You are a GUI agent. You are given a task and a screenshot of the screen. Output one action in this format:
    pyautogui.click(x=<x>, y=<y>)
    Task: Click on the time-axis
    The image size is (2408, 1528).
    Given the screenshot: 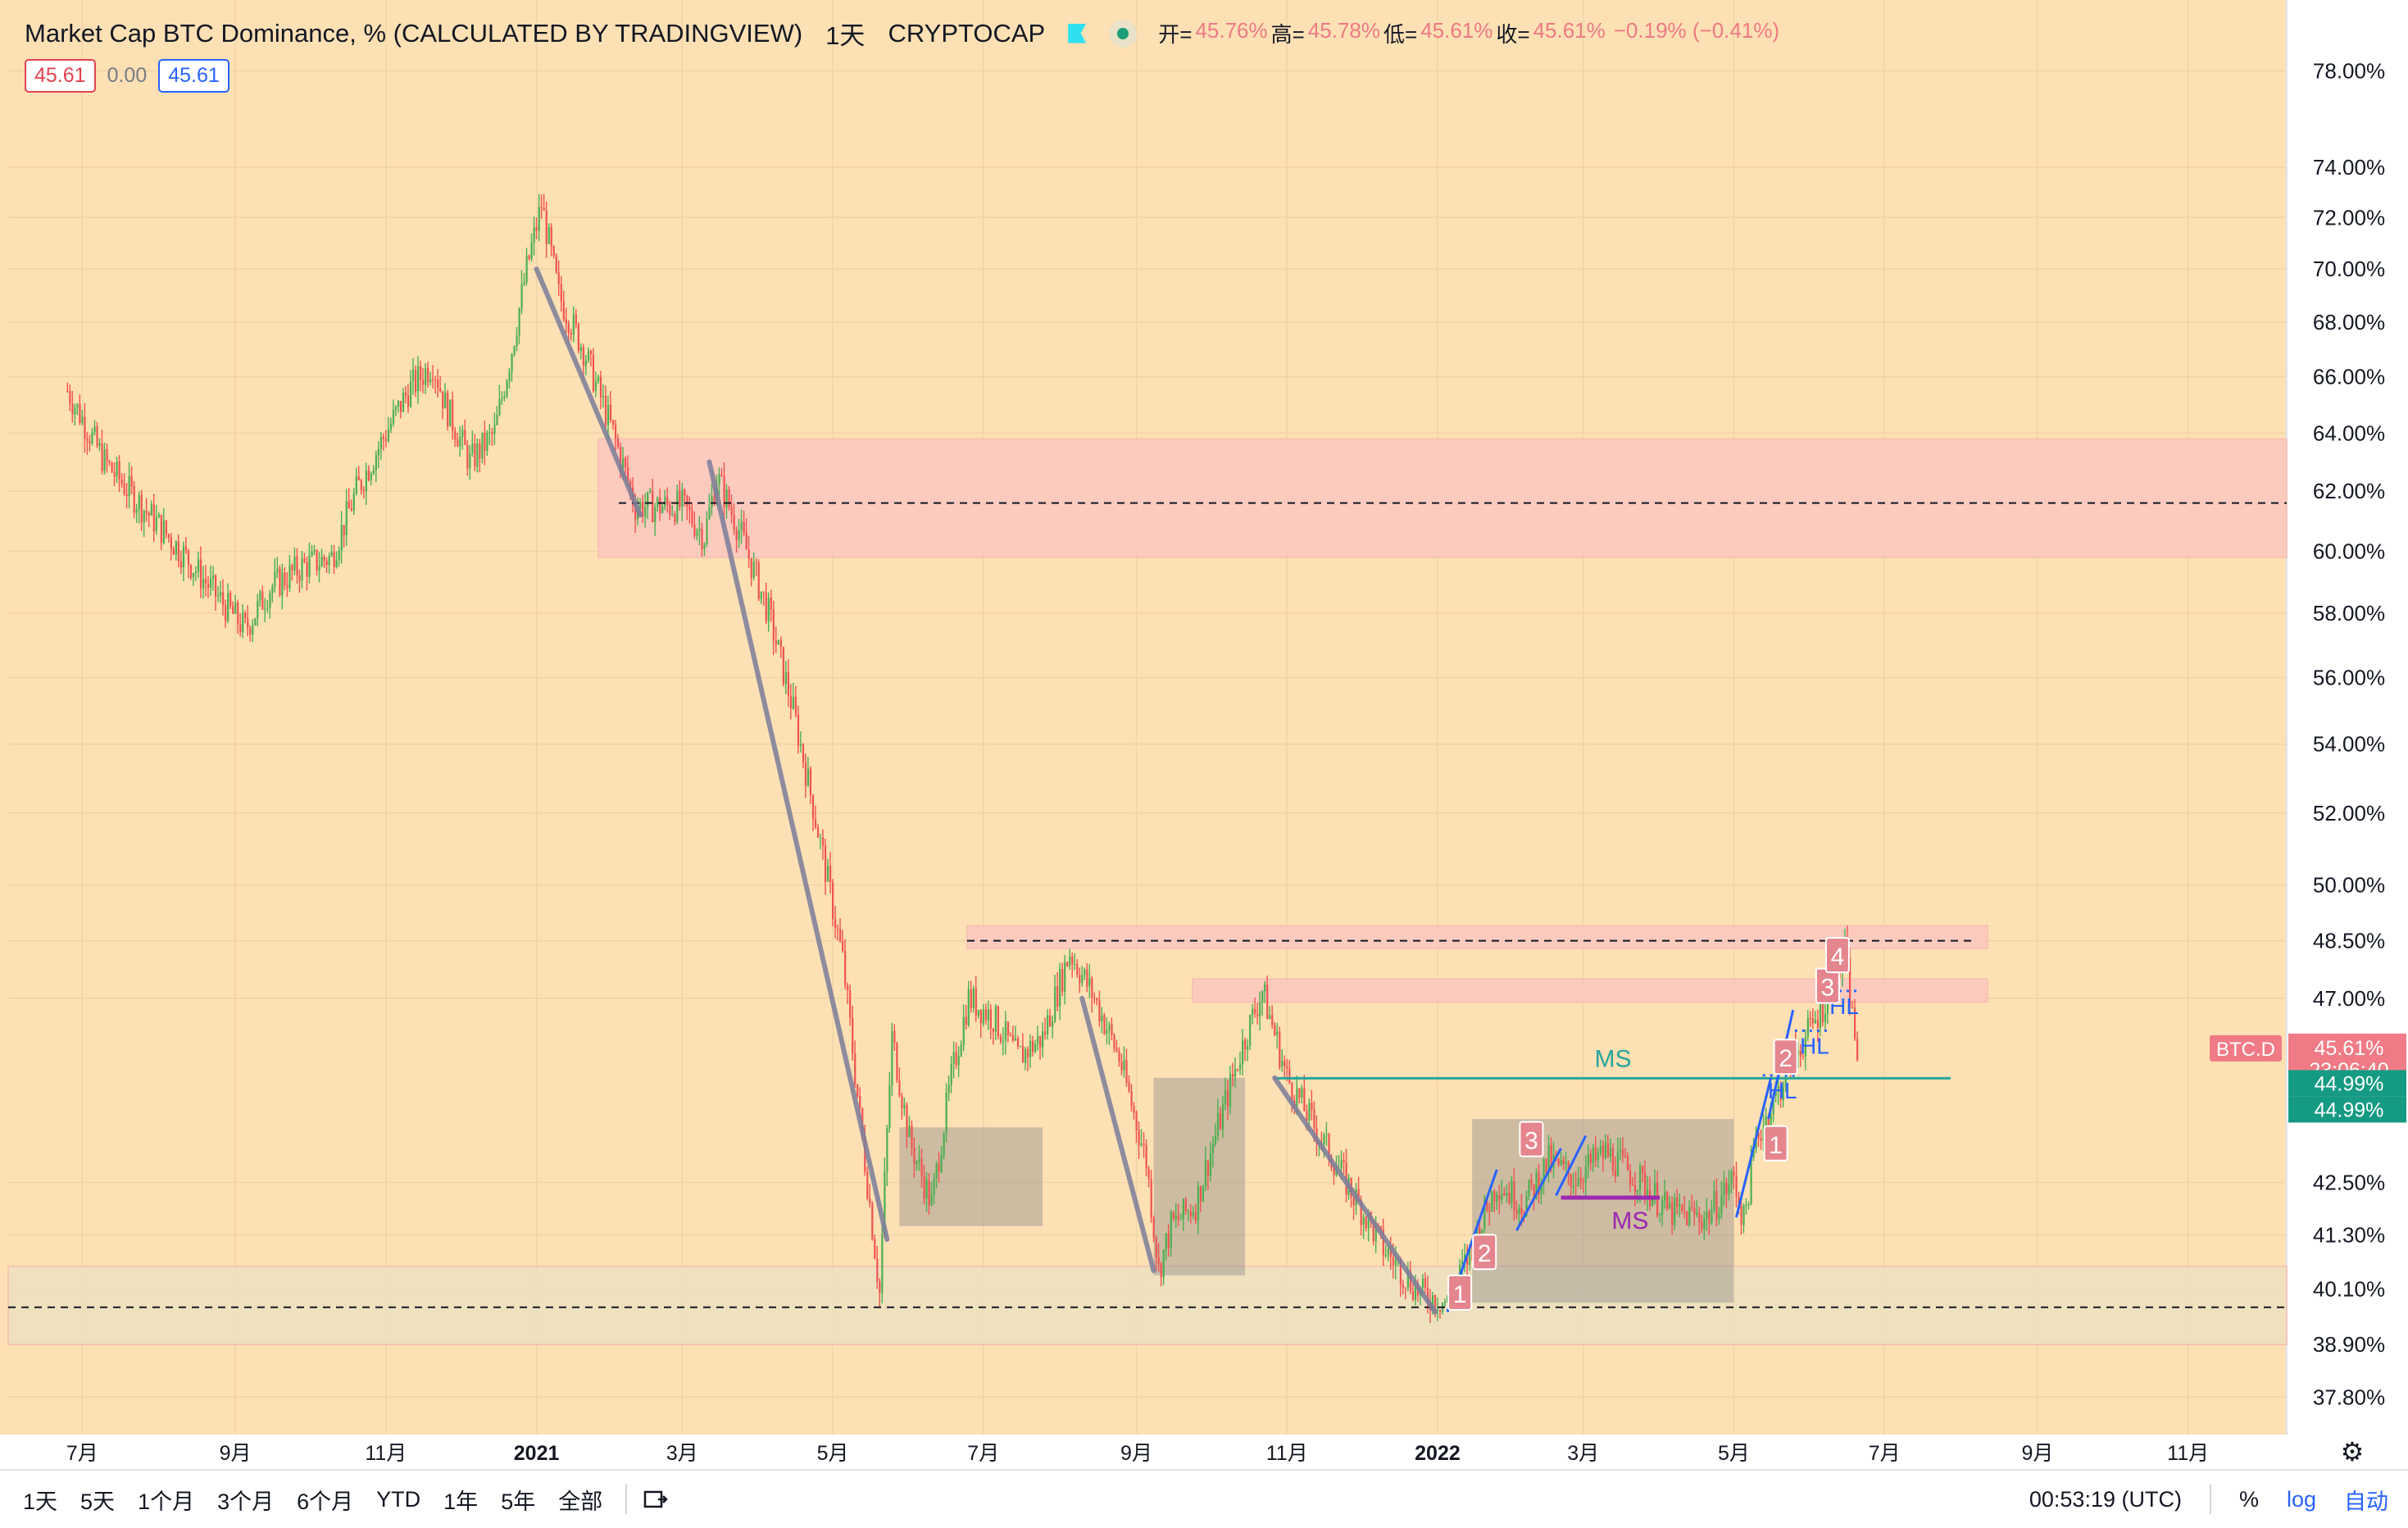 What is the action you would take?
    pyautogui.click(x=1143, y=1452)
    